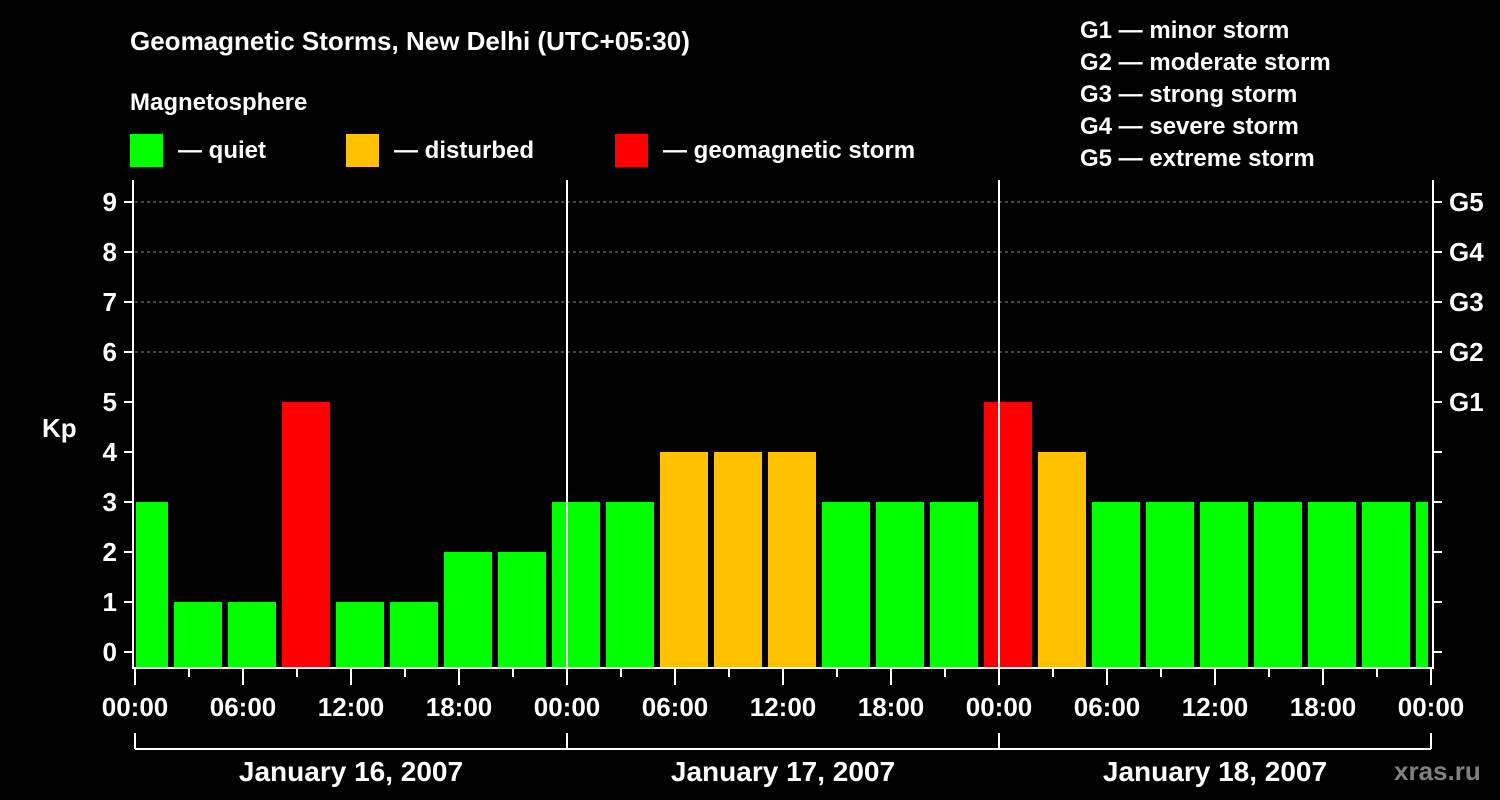 The image size is (1500, 800). I want to click on g-level-label: G3, so click(1466, 302).